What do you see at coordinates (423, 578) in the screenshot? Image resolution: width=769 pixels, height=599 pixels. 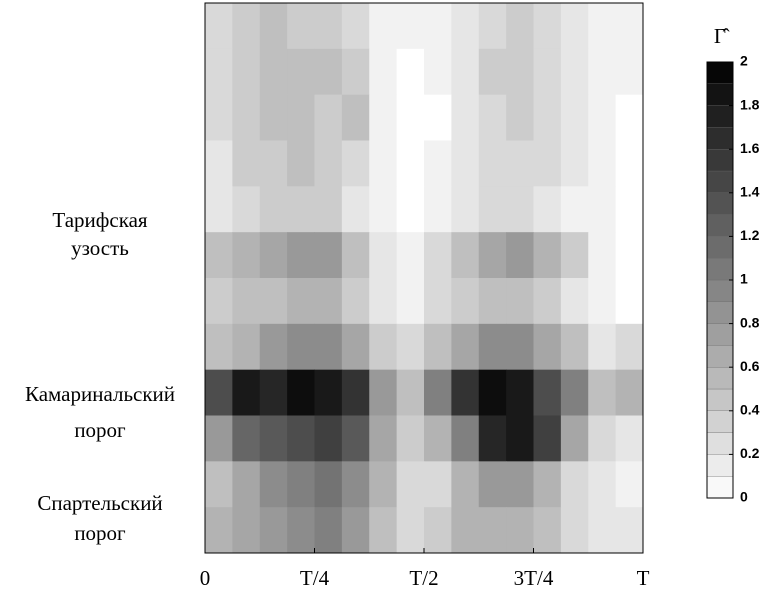 I see `x-tick-label: T/2` at bounding box center [423, 578].